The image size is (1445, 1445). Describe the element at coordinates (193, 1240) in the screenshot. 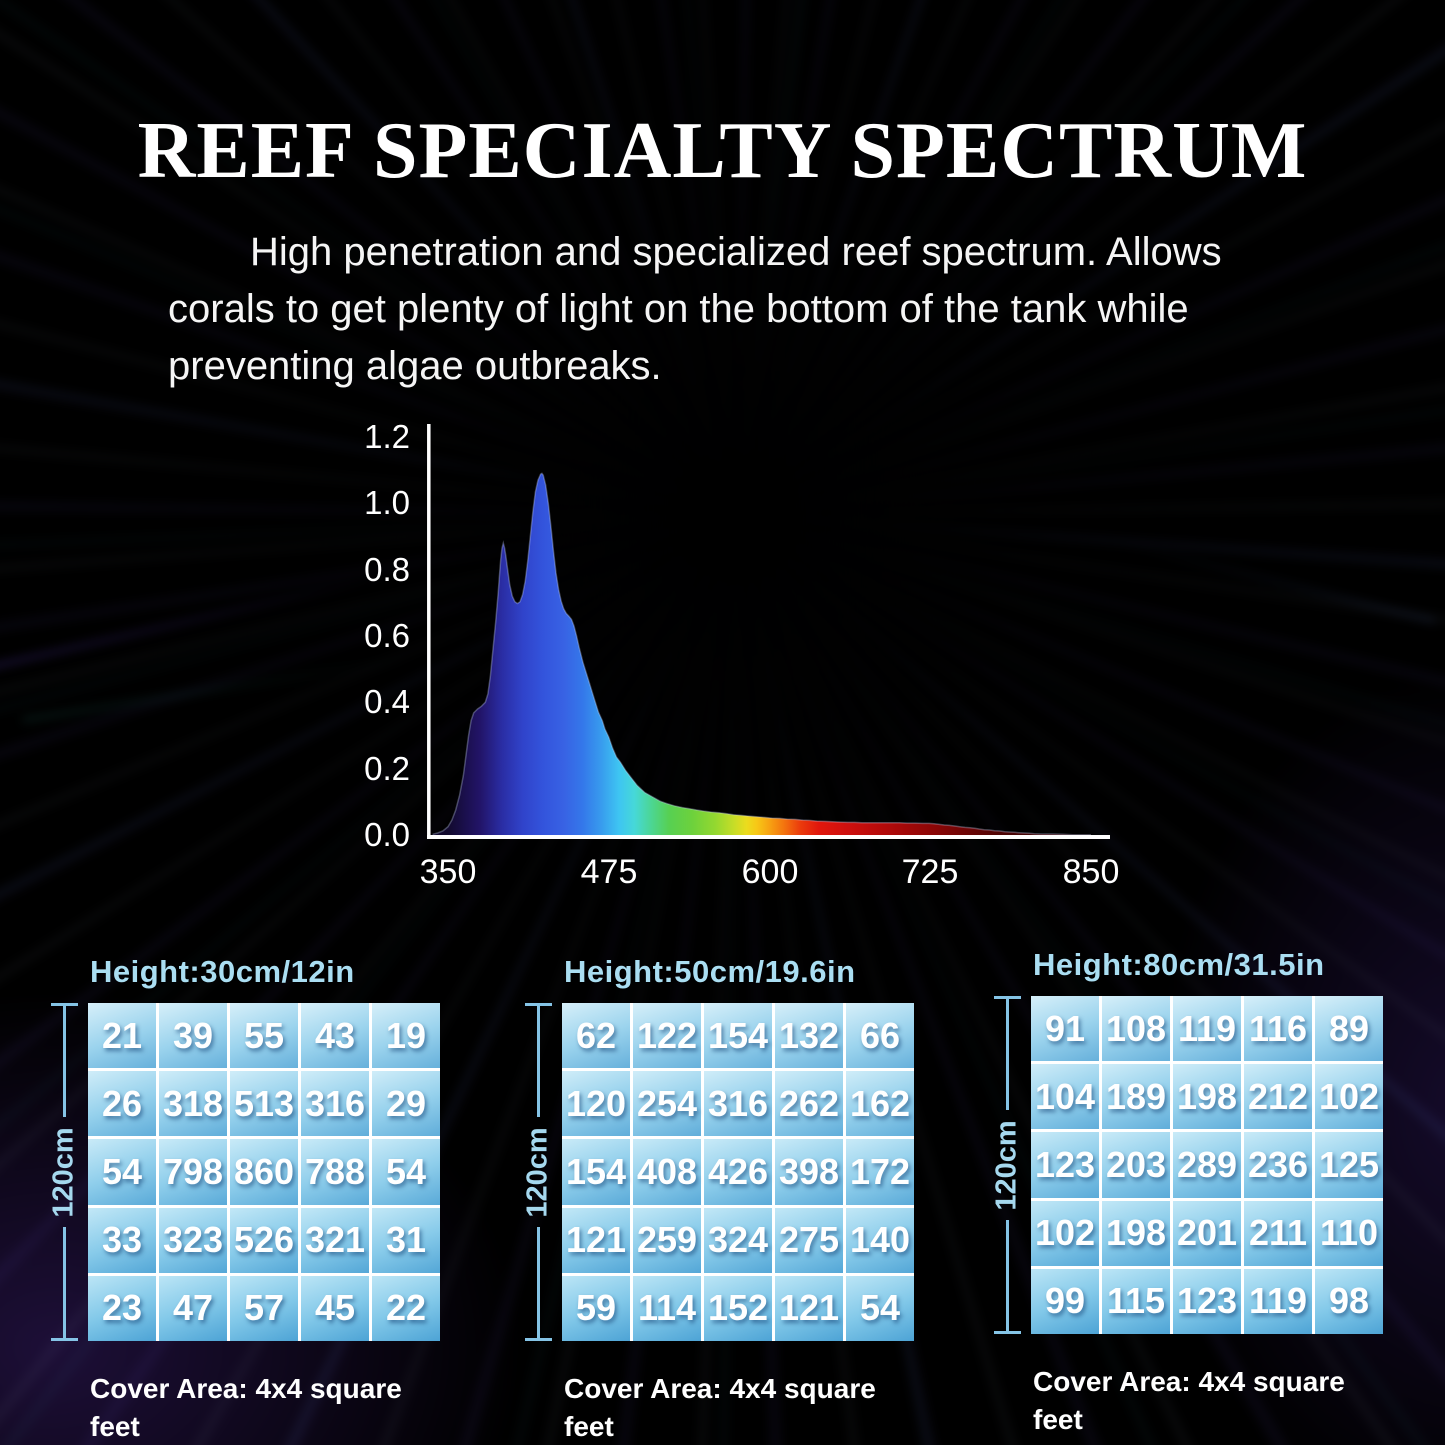

I see `ppfd-cell: 323` at that location.